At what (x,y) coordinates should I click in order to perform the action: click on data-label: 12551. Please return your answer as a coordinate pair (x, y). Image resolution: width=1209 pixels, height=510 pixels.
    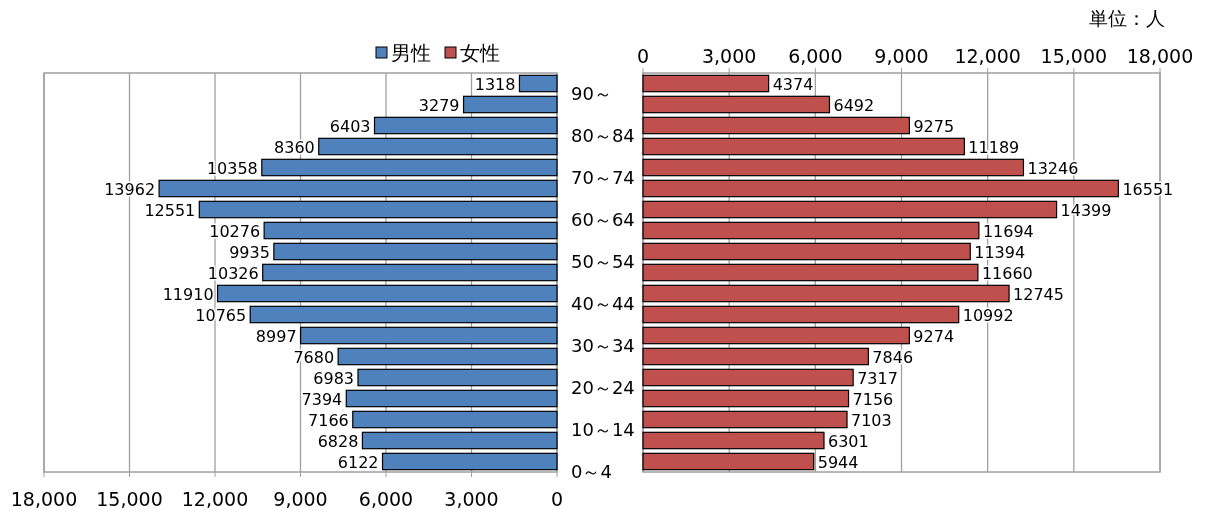
    Looking at the image, I should click on (170, 210).